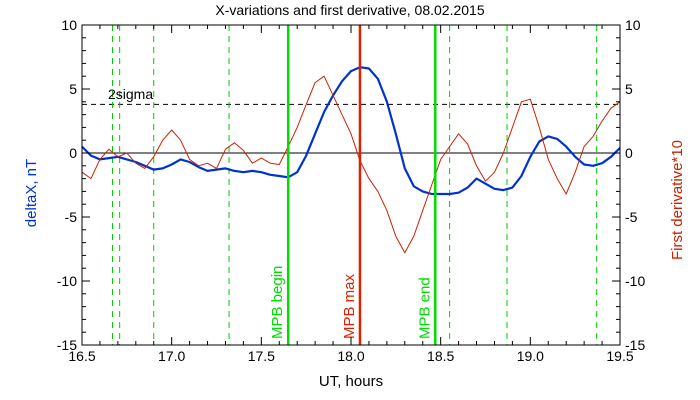 This screenshot has height=400, width=700. What do you see at coordinates (350, 356) in the screenshot?
I see `x-tick-label: 18.0` at bounding box center [350, 356].